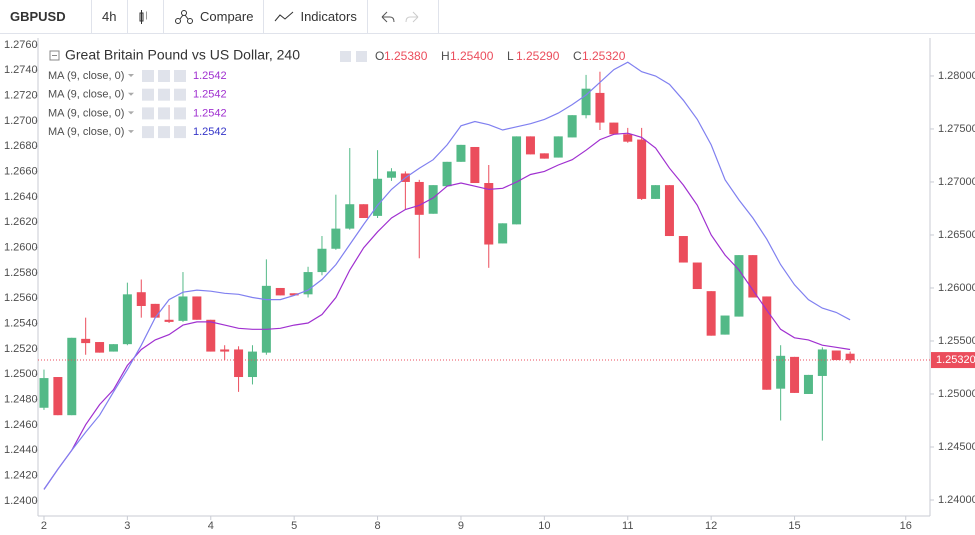  I want to click on y-tick-label: 1.2420, so click(21, 476).